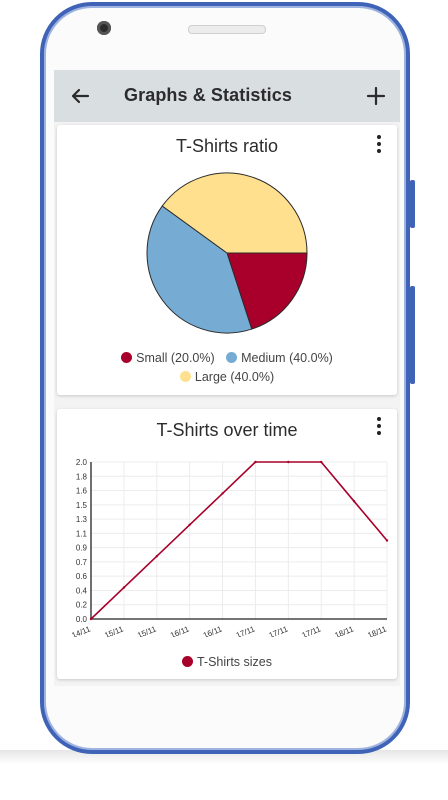 Image resolution: width=448 pixels, height=800 pixels. I want to click on legend-item-large: Large (40.0%), so click(227, 377).